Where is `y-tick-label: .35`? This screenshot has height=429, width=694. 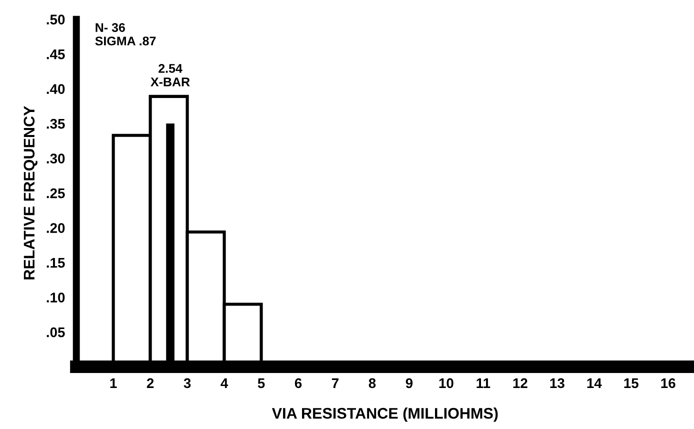 y-tick-label: .35 is located at coordinates (55, 123).